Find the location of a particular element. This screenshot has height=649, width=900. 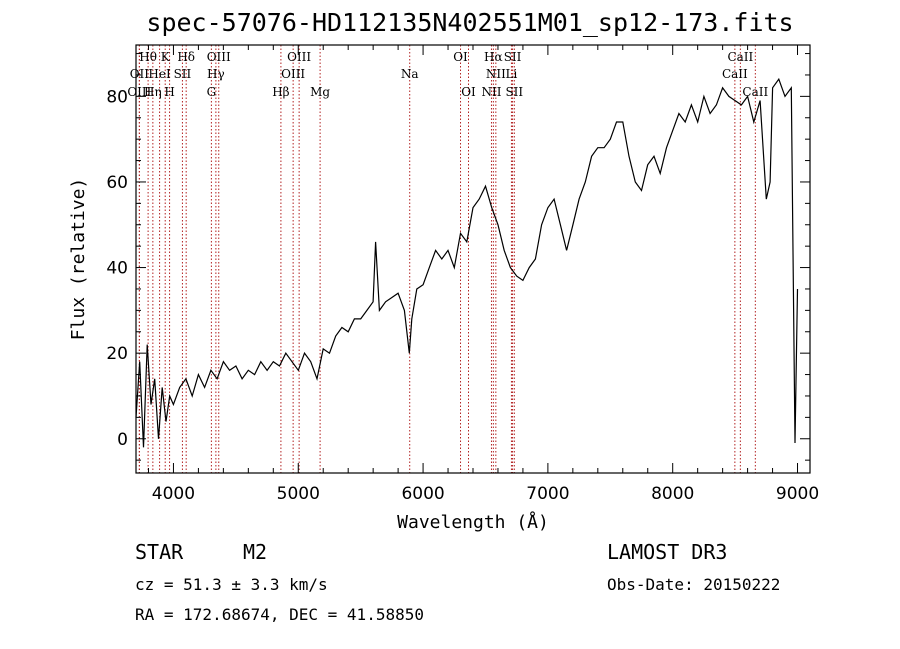

x-tick-label-7000: 7000 is located at coordinates (547, 494).